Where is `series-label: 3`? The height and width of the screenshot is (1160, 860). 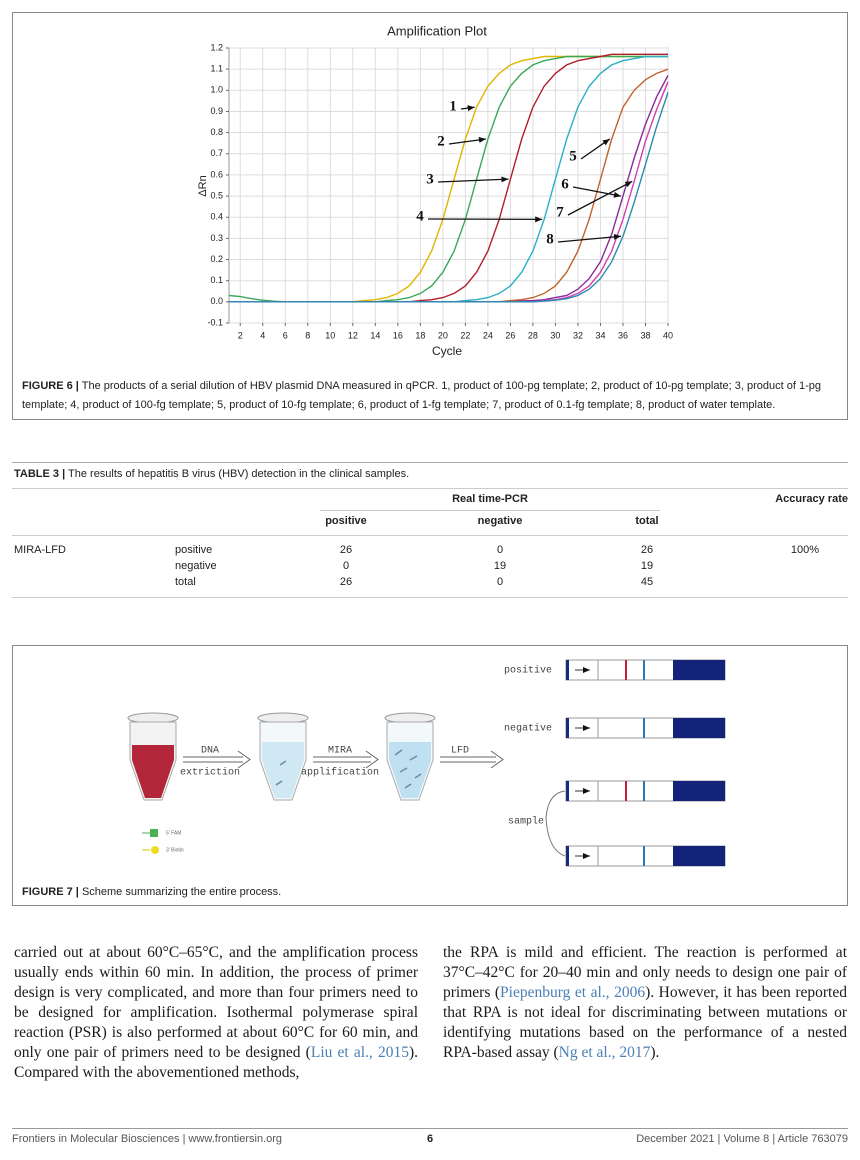 series-label: 3 is located at coordinates (430, 179).